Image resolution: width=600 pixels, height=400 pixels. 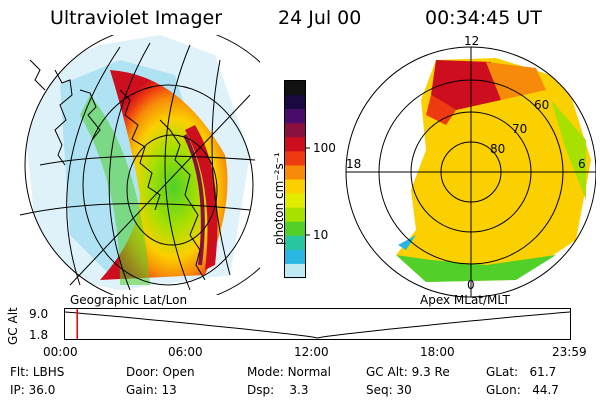 I want to click on status-flt: Flt: LBHS, so click(x=37, y=372).